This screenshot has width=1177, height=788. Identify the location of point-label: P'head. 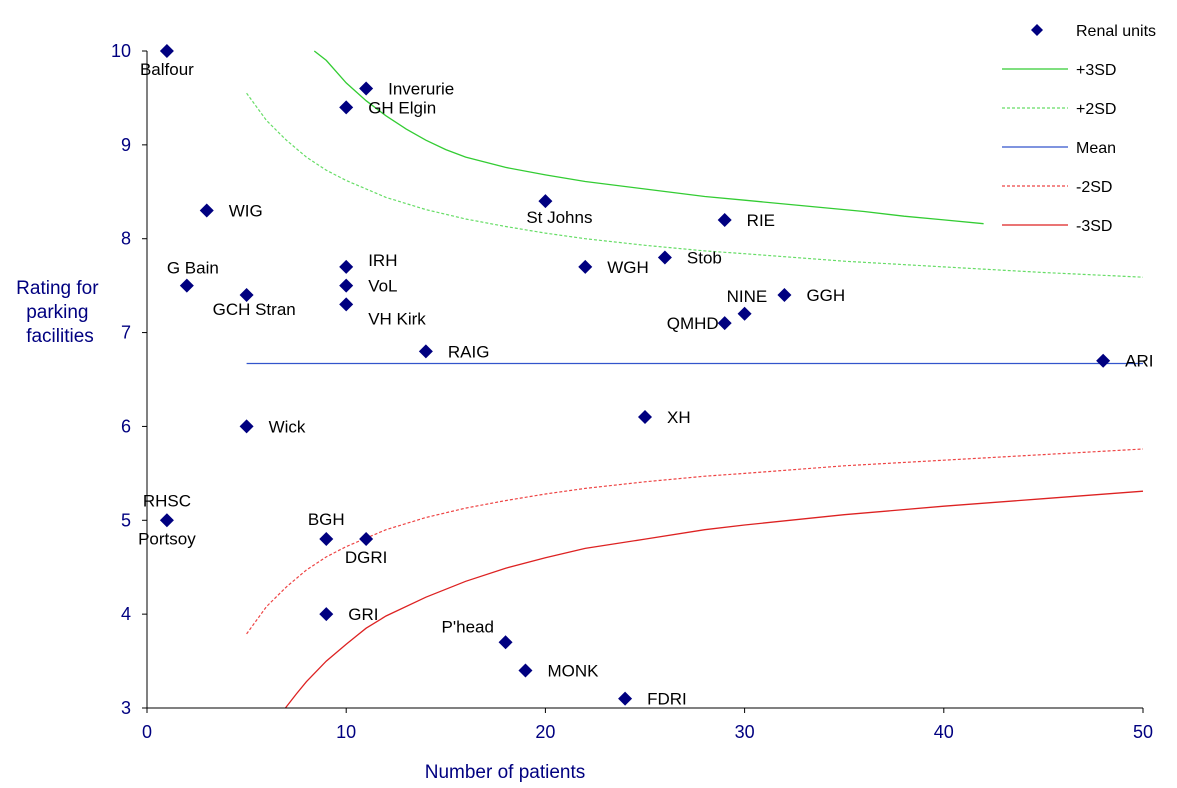
(468, 626).